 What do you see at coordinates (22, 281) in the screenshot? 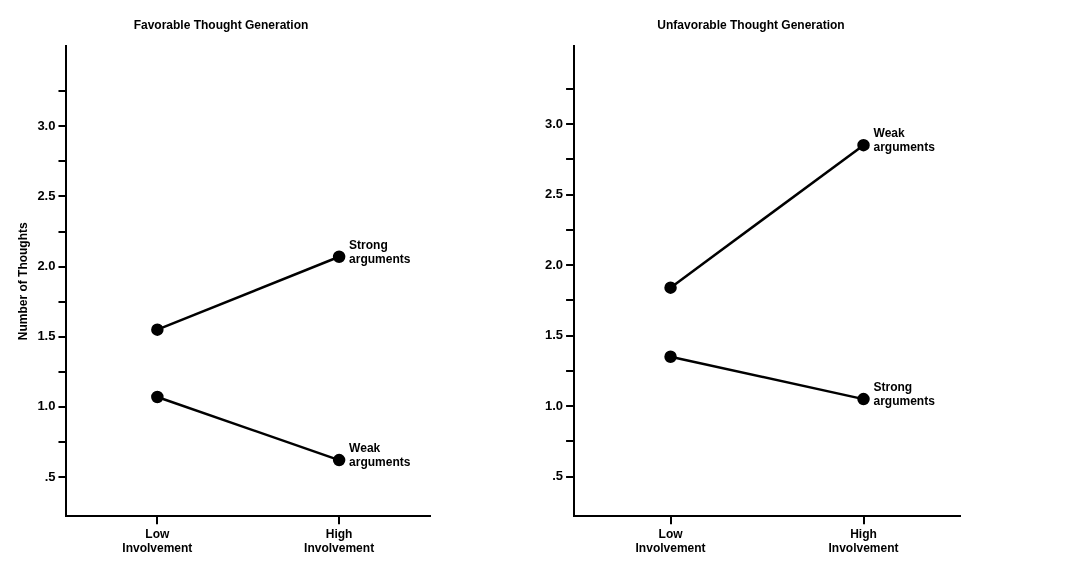
I see `y-axis-title: Number of Thoughts` at bounding box center [22, 281].